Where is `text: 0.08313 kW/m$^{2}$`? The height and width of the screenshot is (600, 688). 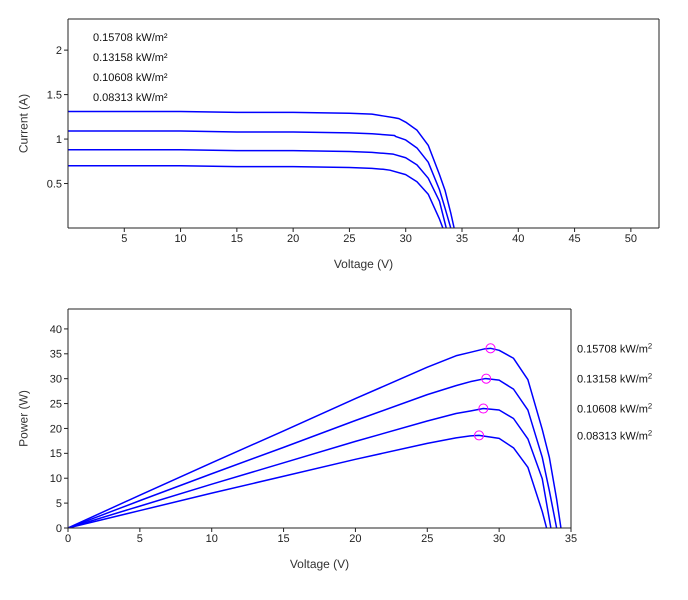
text: 0.08313 kW/m$^{2}$ is located at coordinates (614, 435).